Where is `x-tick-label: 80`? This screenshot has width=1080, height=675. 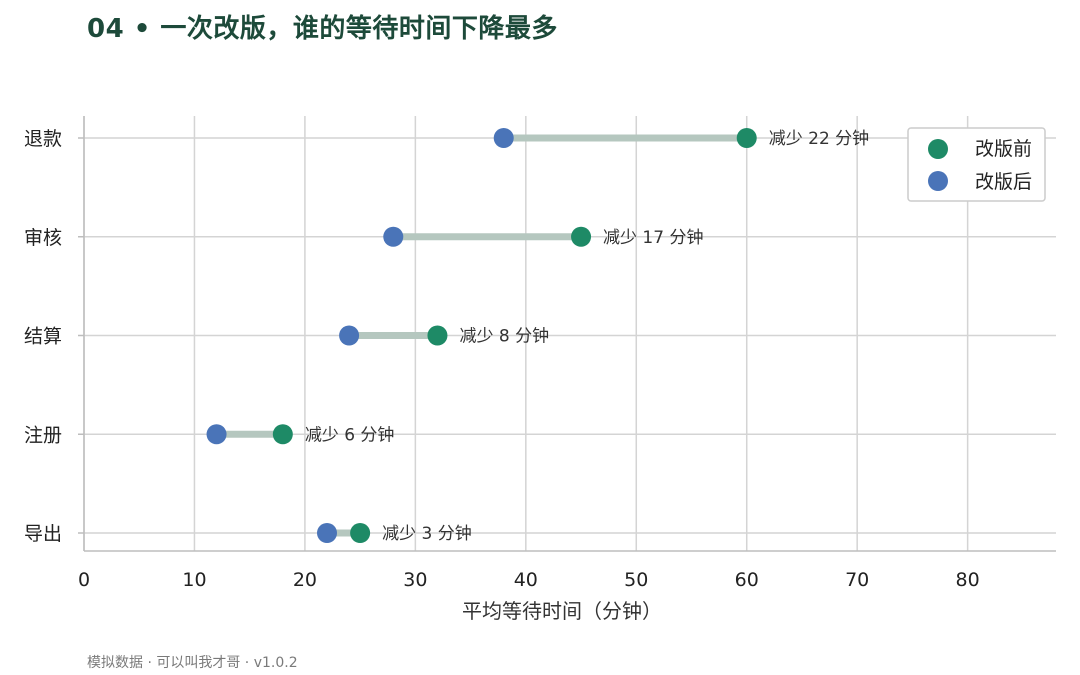
x-tick-label: 80 is located at coordinates (968, 580).